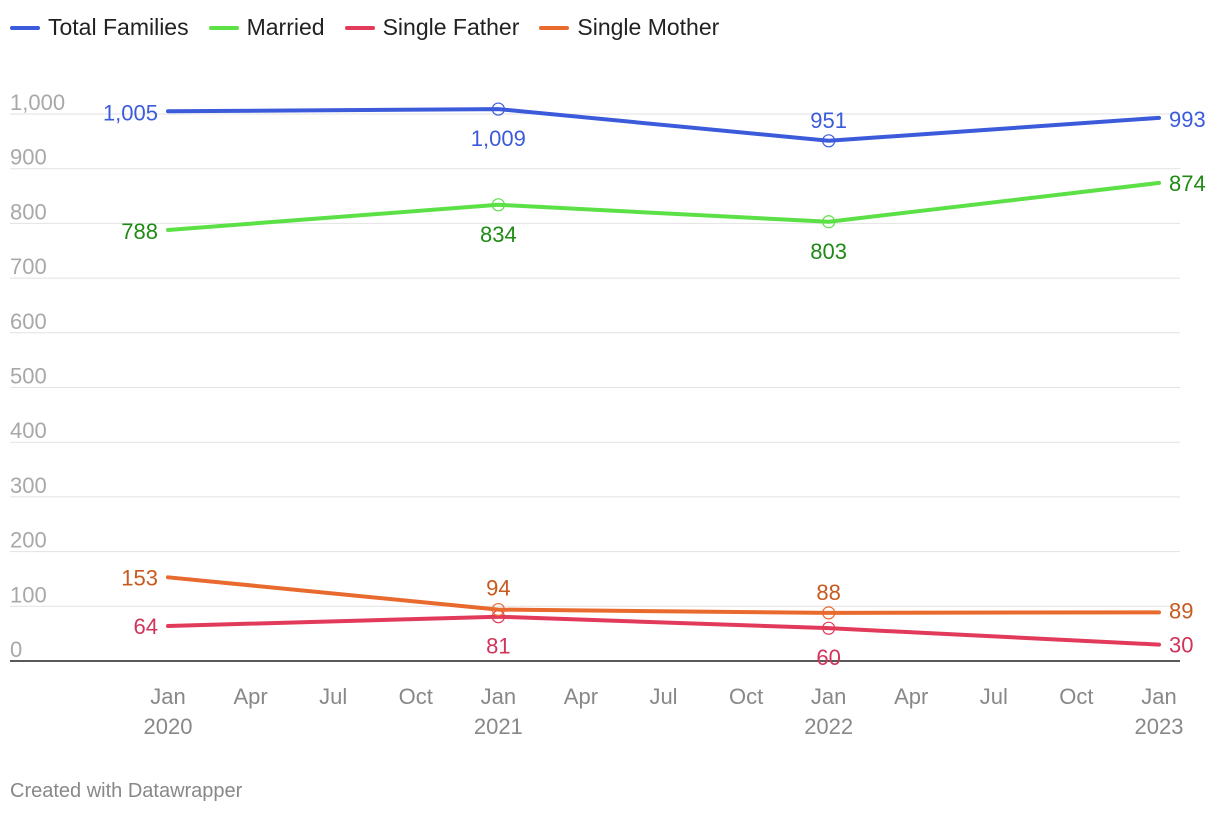  I want to click on y-tick-label: 0, so click(16, 649).